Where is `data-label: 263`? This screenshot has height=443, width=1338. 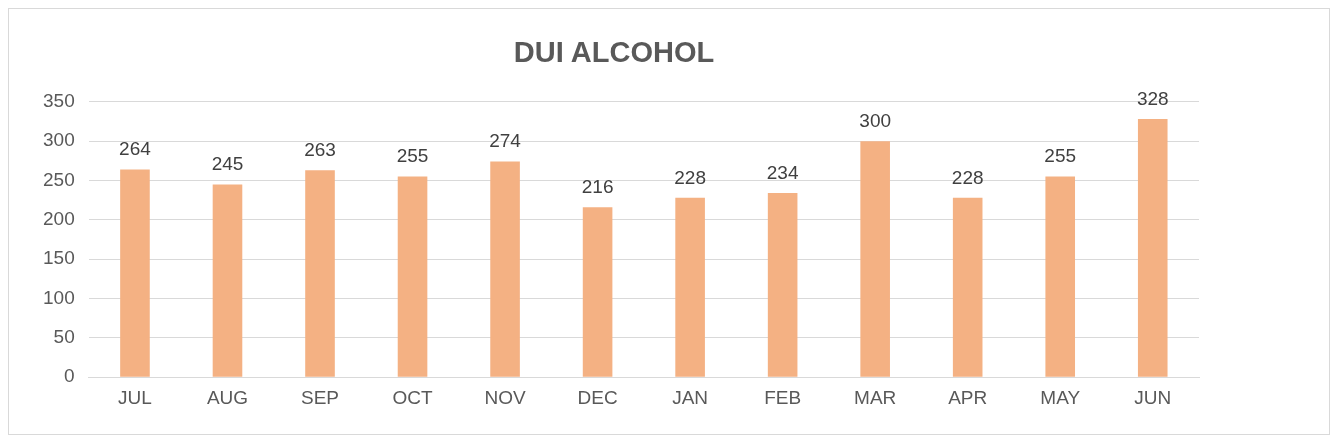
data-label: 263 is located at coordinates (320, 149).